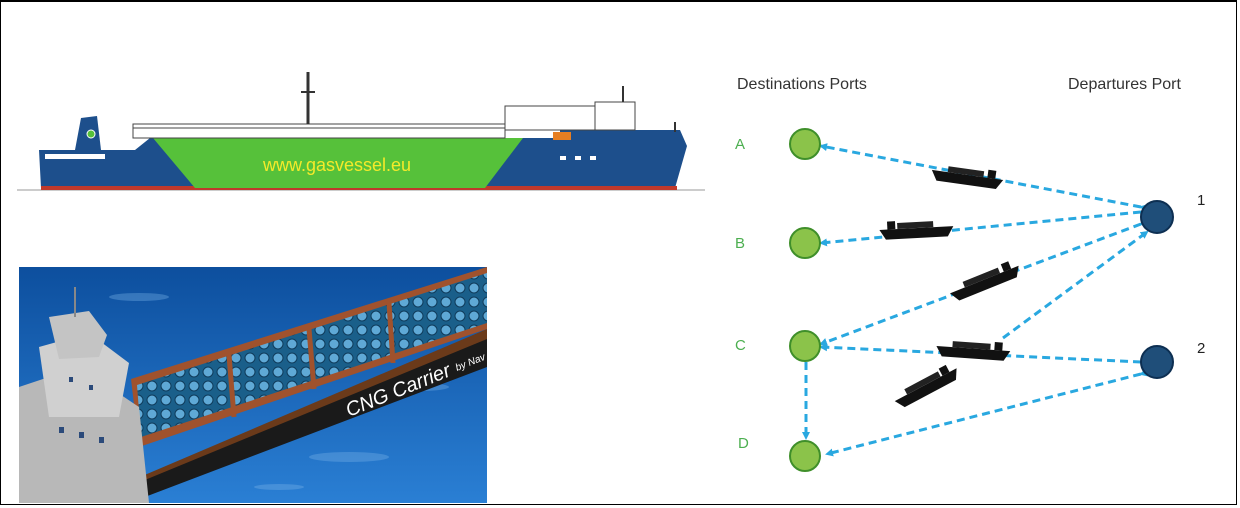  I want to click on port-label-b: B, so click(740, 243).